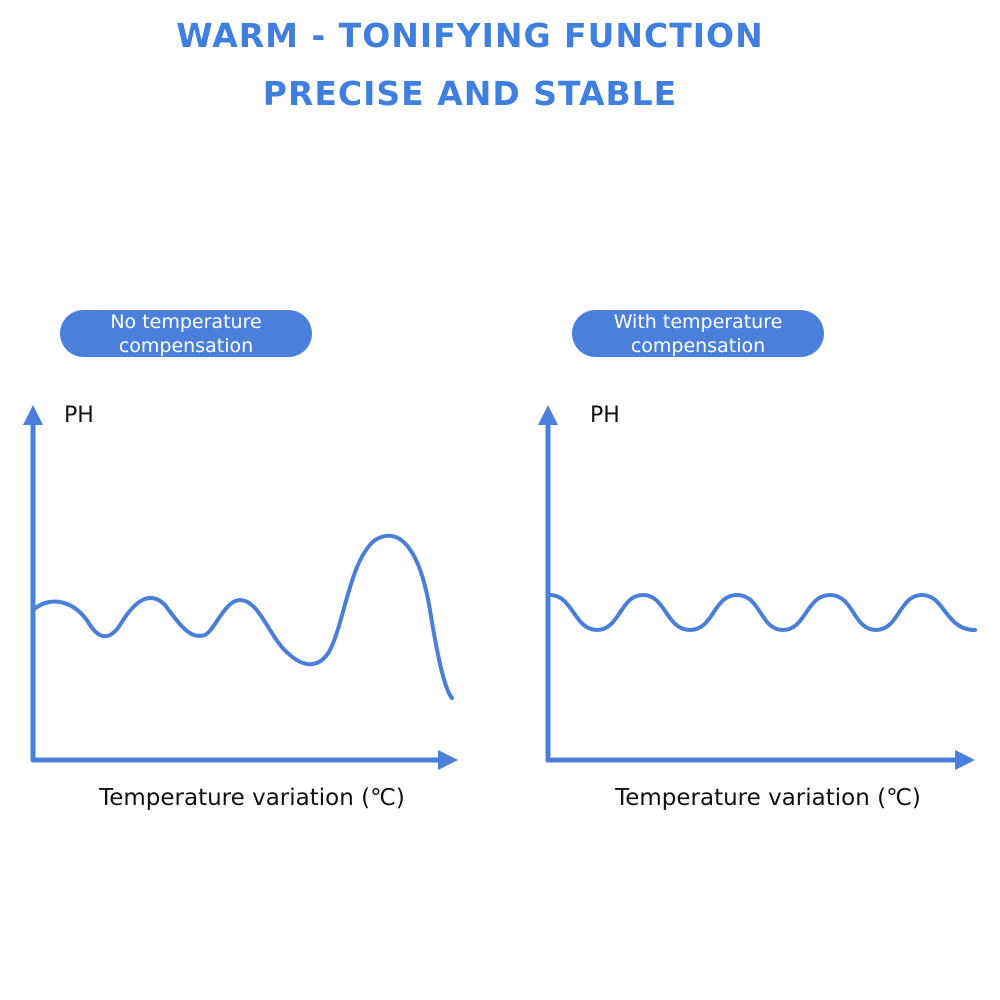 The height and width of the screenshot is (1000, 1000). What do you see at coordinates (470, 35) in the screenshot?
I see `title: WARM - TONIFYING FUNCTION` at bounding box center [470, 35].